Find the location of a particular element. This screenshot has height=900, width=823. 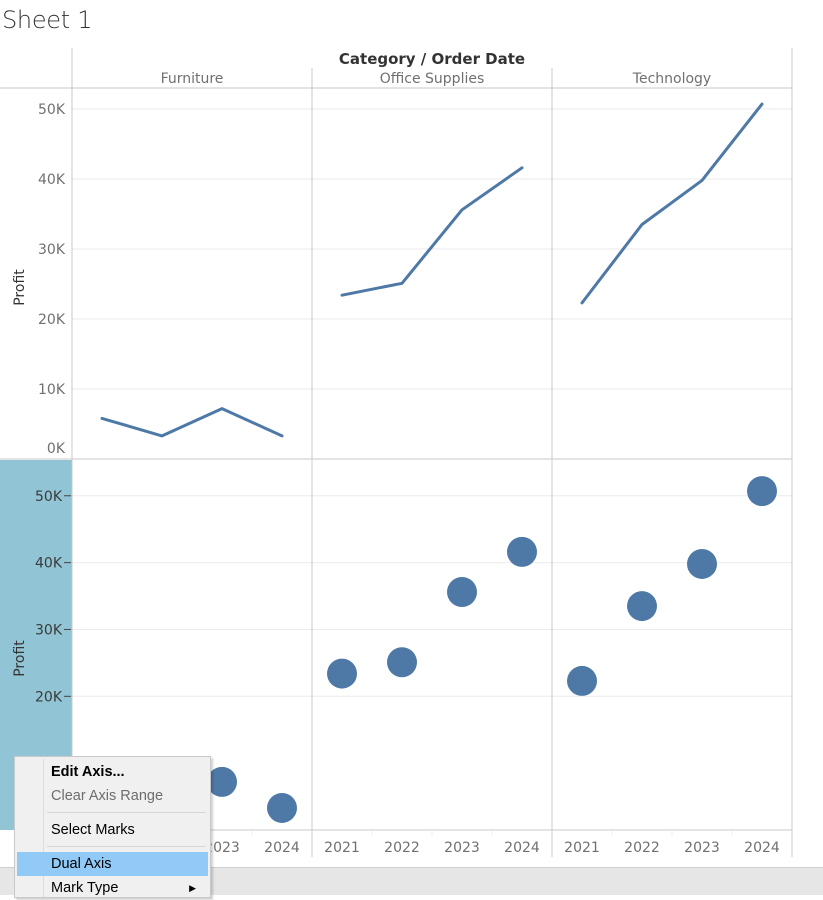

header-title: Category / Order Date is located at coordinates (432, 59).